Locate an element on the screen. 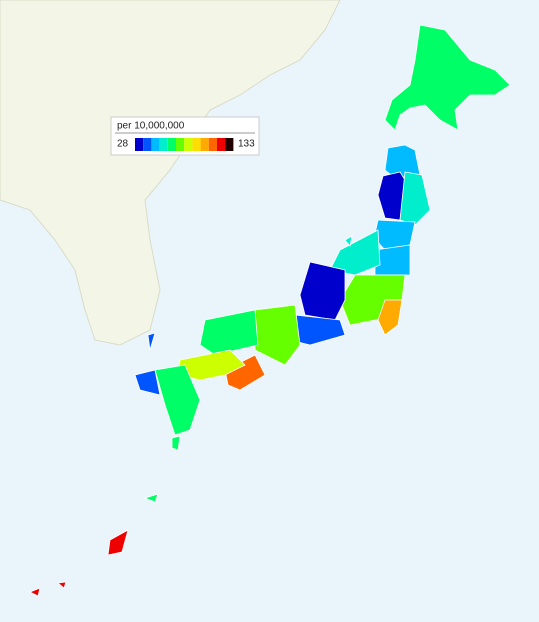 This screenshot has width=539, height=622. legend-title: per 10,000,000 is located at coordinates (151, 126).